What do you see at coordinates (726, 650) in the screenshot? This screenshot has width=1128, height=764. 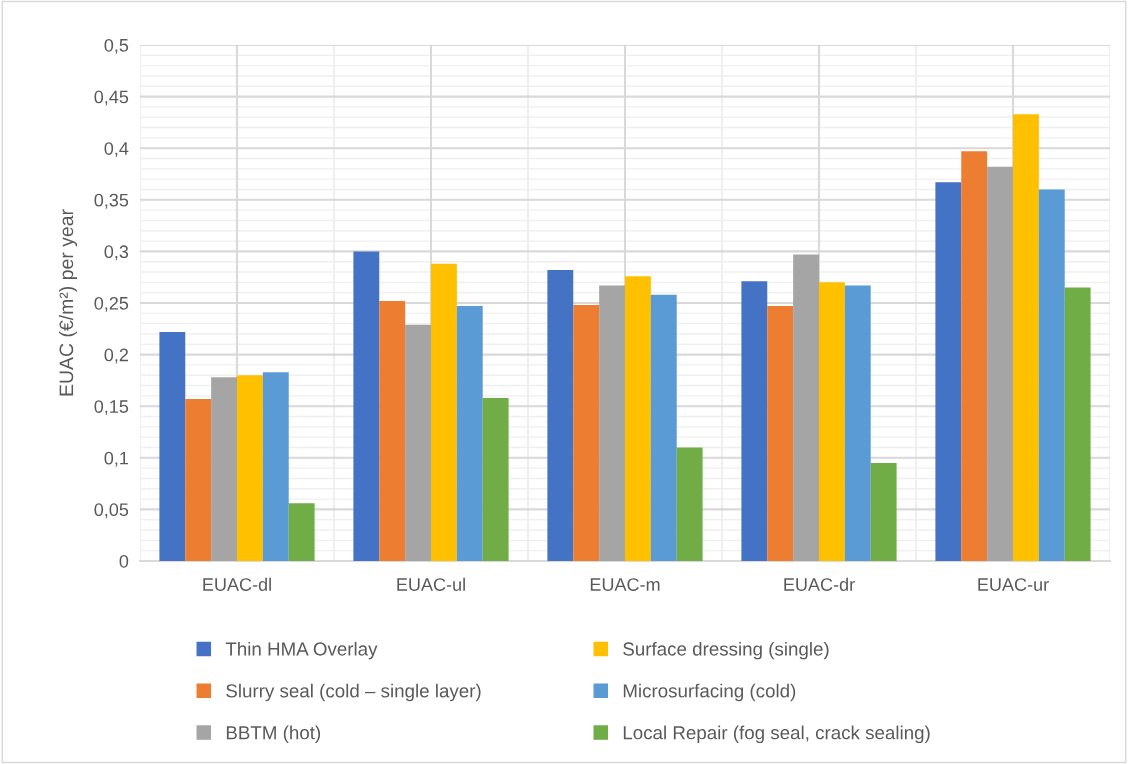 I see `legend-label: Surface dressing (single)` at bounding box center [726, 650].